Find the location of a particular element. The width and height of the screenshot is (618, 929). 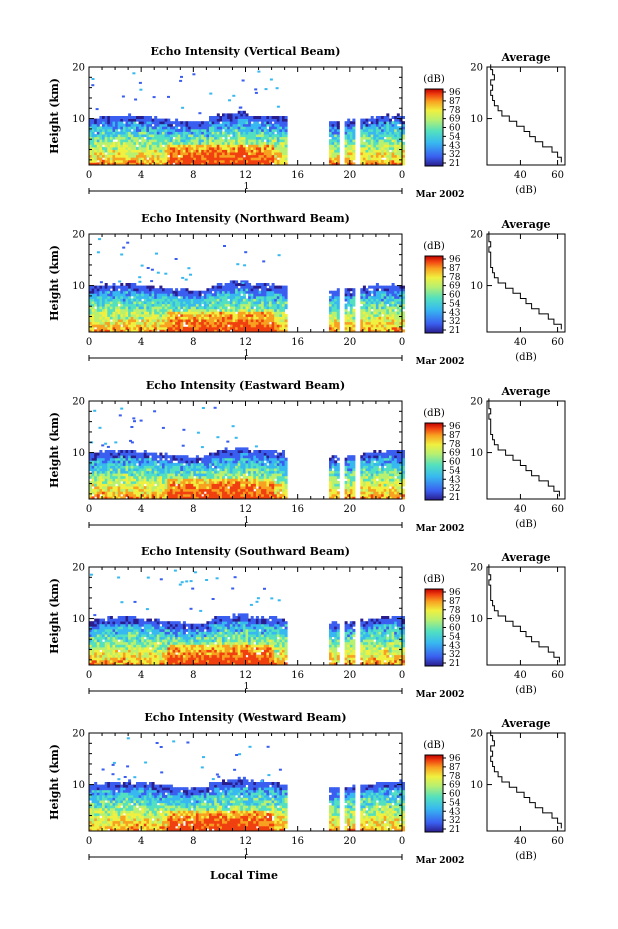

profile-y-tick-label: 20 is located at coordinates (476, 68).